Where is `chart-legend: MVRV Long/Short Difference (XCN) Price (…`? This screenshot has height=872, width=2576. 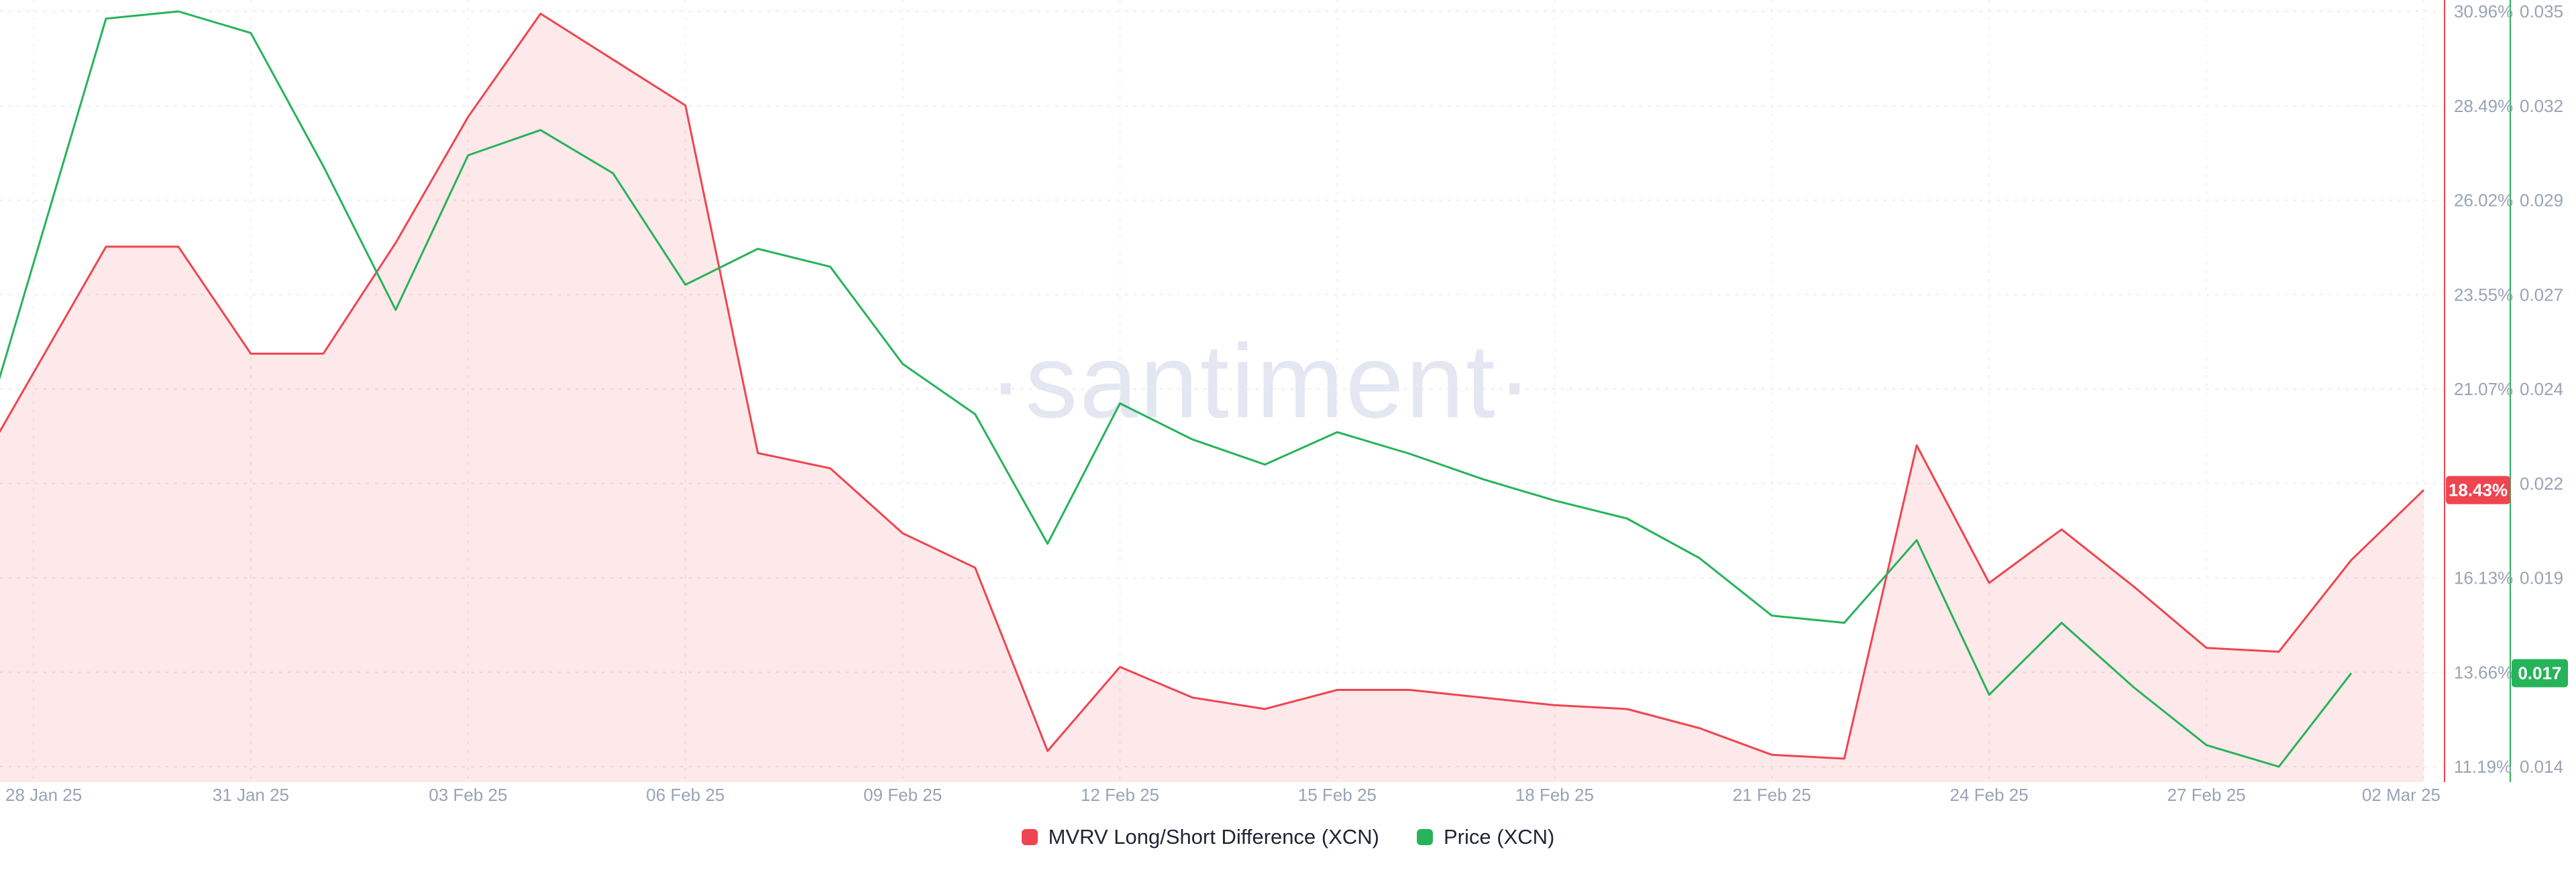
chart-legend: MVRV Long/Short Difference (XCN) Price (… is located at coordinates (1288, 837).